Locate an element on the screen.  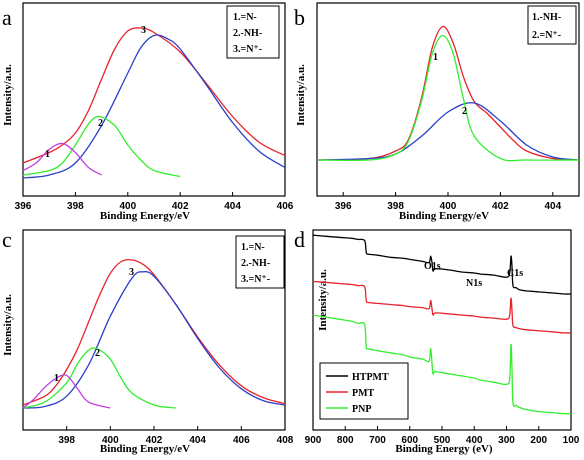
panel-d-legend-pmt: PMT is located at coordinates (363, 393).